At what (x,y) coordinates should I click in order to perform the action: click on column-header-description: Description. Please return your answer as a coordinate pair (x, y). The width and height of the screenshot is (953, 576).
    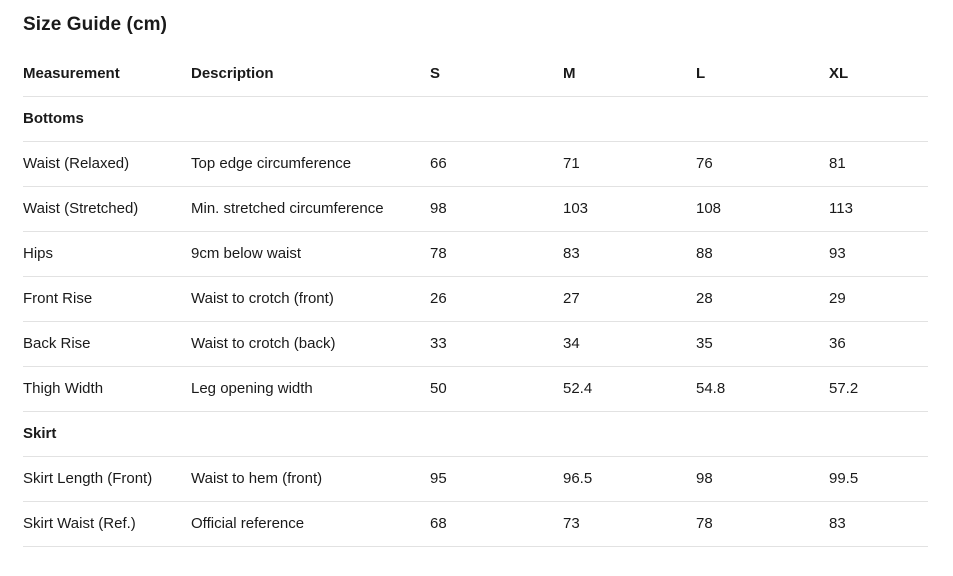
    Looking at the image, I should click on (310, 74).